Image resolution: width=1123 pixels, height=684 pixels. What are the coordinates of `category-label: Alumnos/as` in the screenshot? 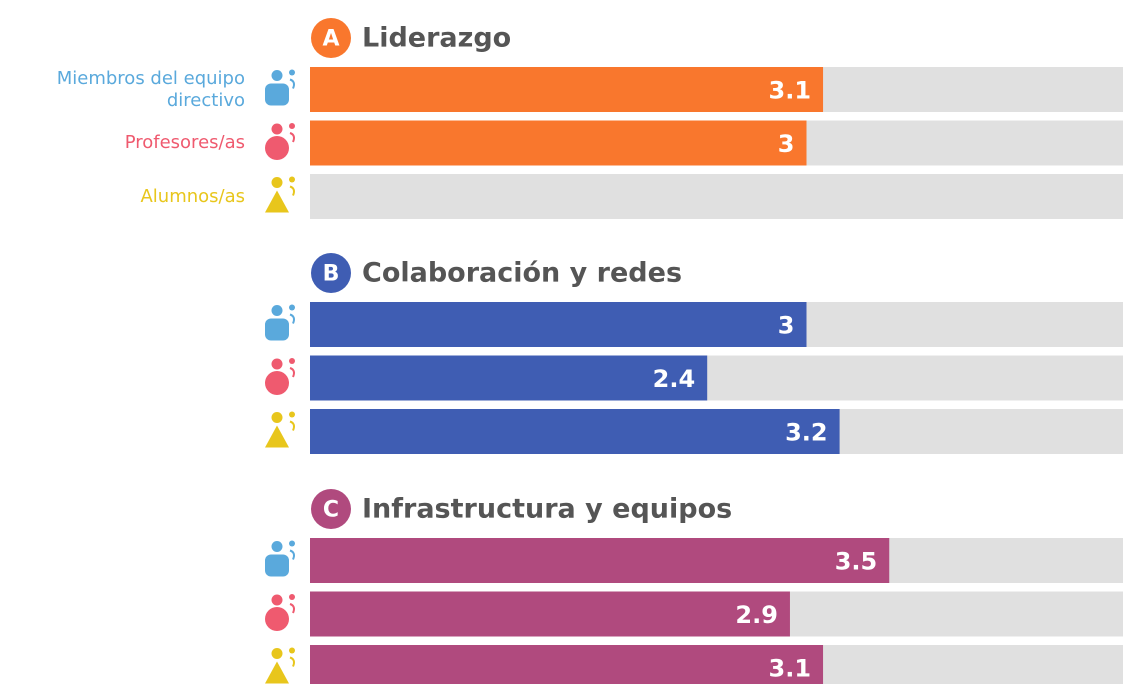 It's located at (192, 196).